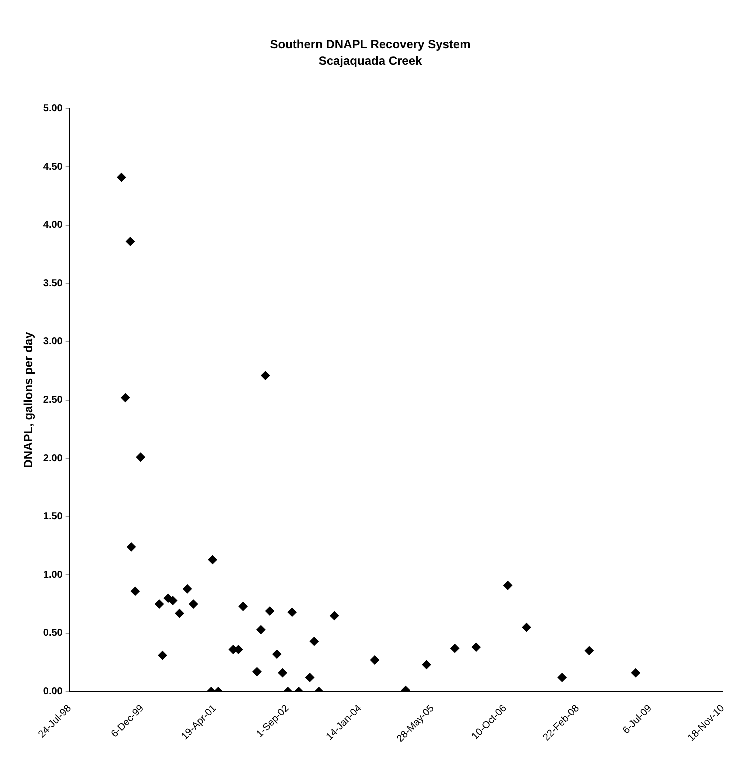 This screenshot has height=763, width=751. What do you see at coordinates (53, 634) in the screenshot?
I see `y-tick-label: 0.50` at bounding box center [53, 634].